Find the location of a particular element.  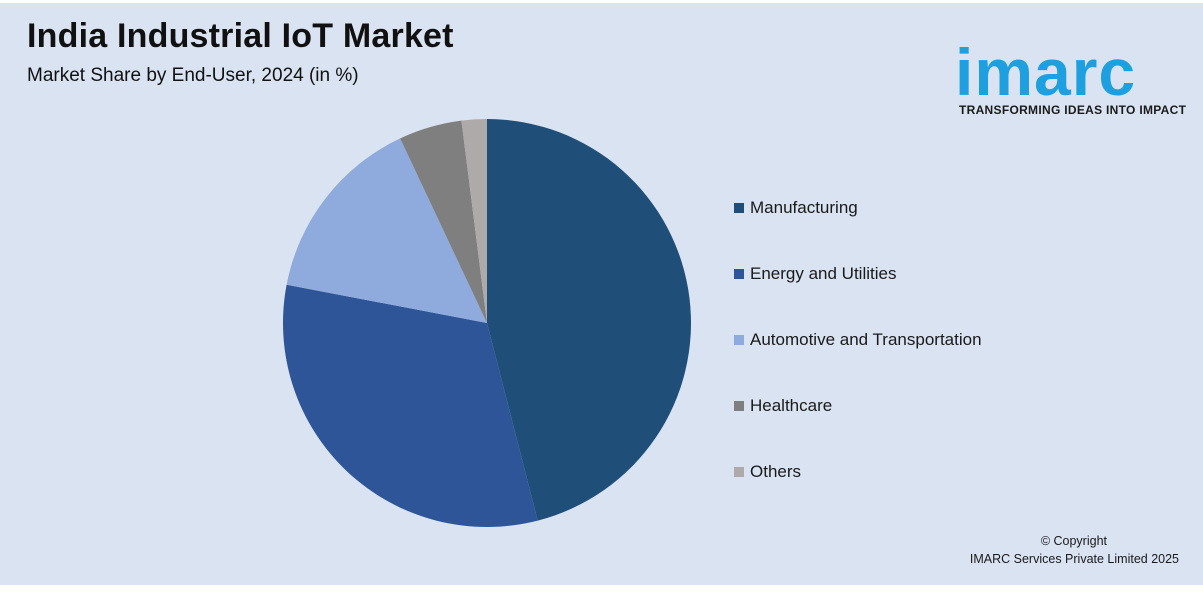

imarc-logo: imarc TRANSFORMING IDEAS INTO IMPACT is located at coordinates (1071, 67).